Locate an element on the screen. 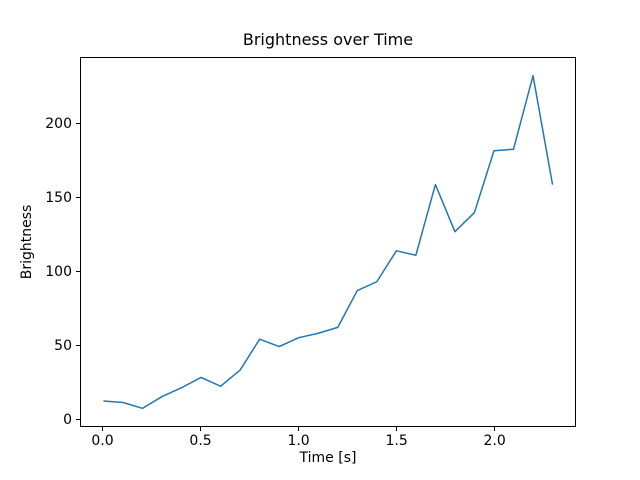  x-tick-label: 0.5 is located at coordinates (200, 441).